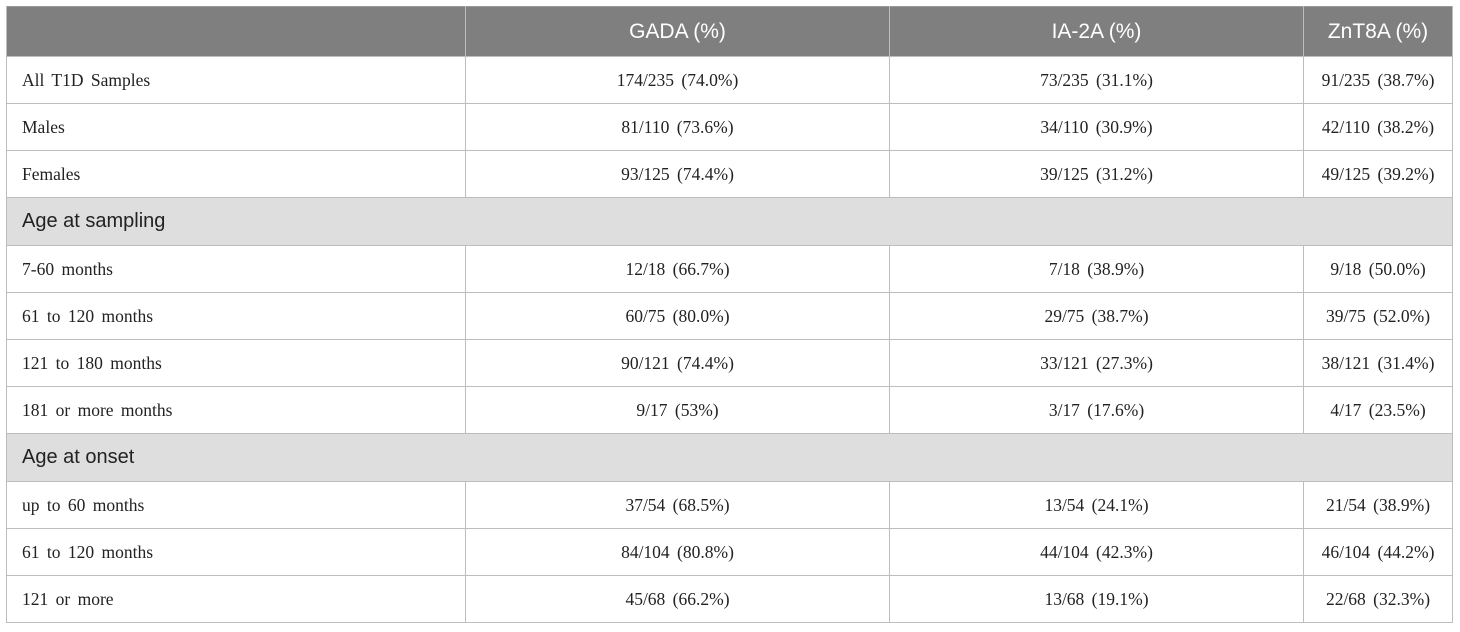 This screenshot has width=1460, height=632. I want to click on gada-cell: 60/75 (80.0%), so click(677, 316).